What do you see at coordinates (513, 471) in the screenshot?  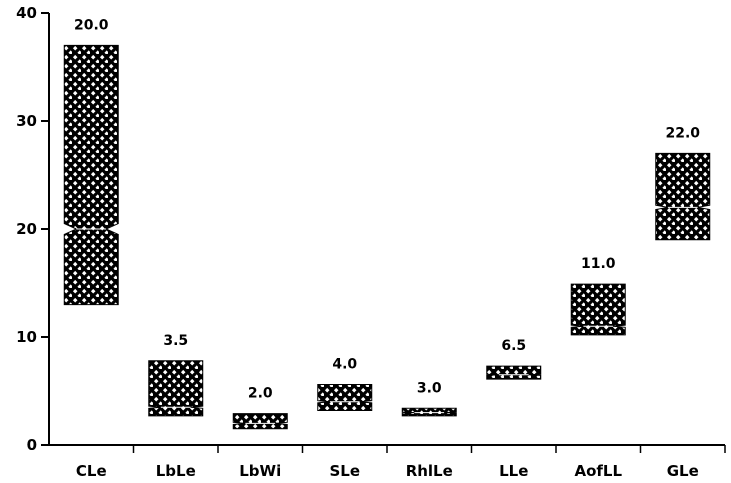 I see `x-tick-label: LLe` at bounding box center [513, 471].